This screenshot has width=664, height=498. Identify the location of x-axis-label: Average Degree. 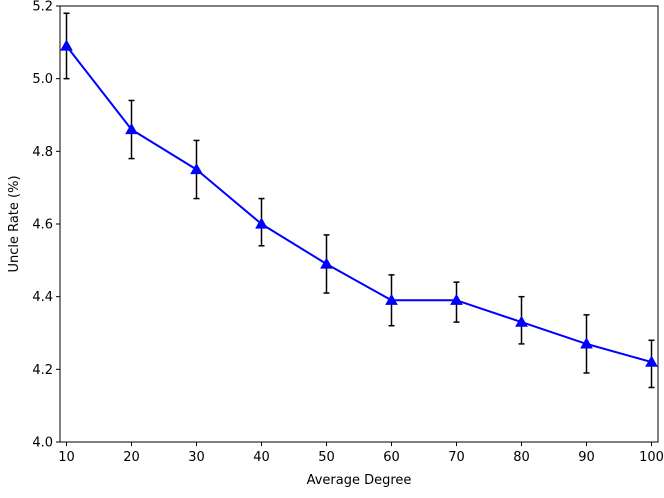
(359, 480).